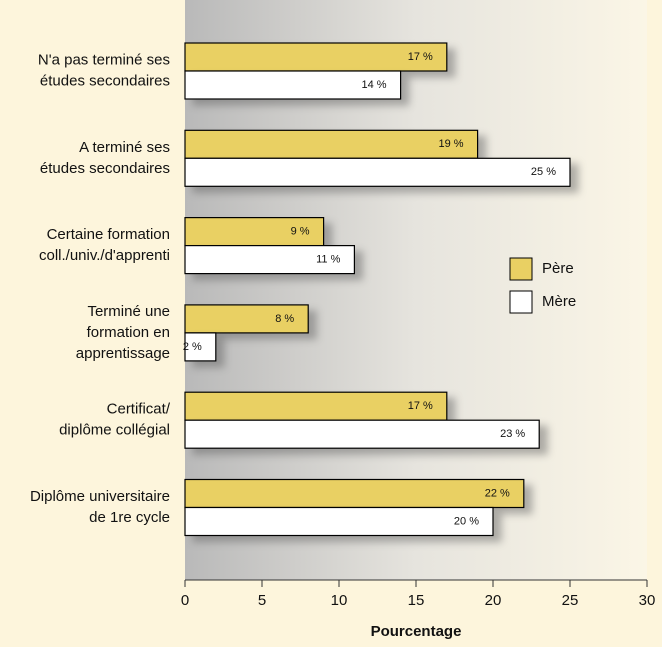  What do you see at coordinates (512, 434) in the screenshot?
I see `data-label: 23 %` at bounding box center [512, 434].